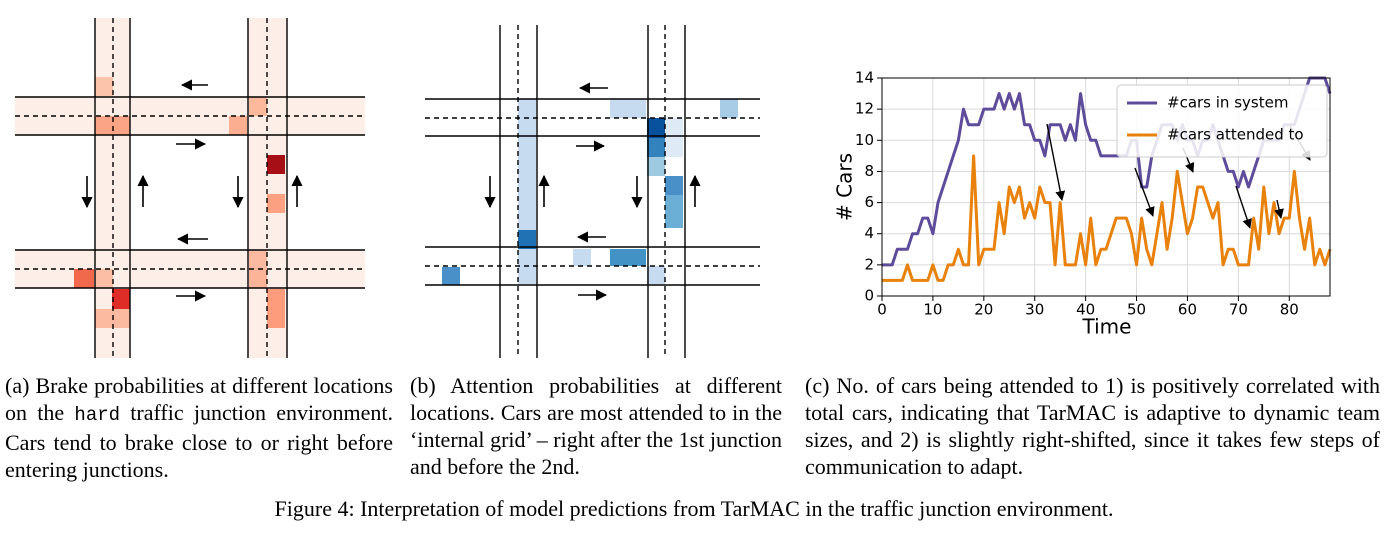 Image resolution: width=1388 pixels, height=537 pixels. Describe the element at coordinates (869, 202) in the screenshot. I see `y-tick-label: 6` at that location.